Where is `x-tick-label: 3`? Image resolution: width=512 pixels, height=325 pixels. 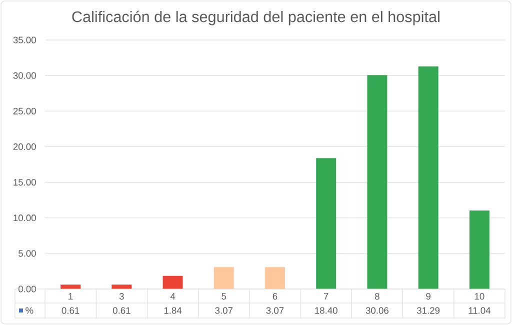
x-tick-label: 3 is located at coordinates (121, 296).